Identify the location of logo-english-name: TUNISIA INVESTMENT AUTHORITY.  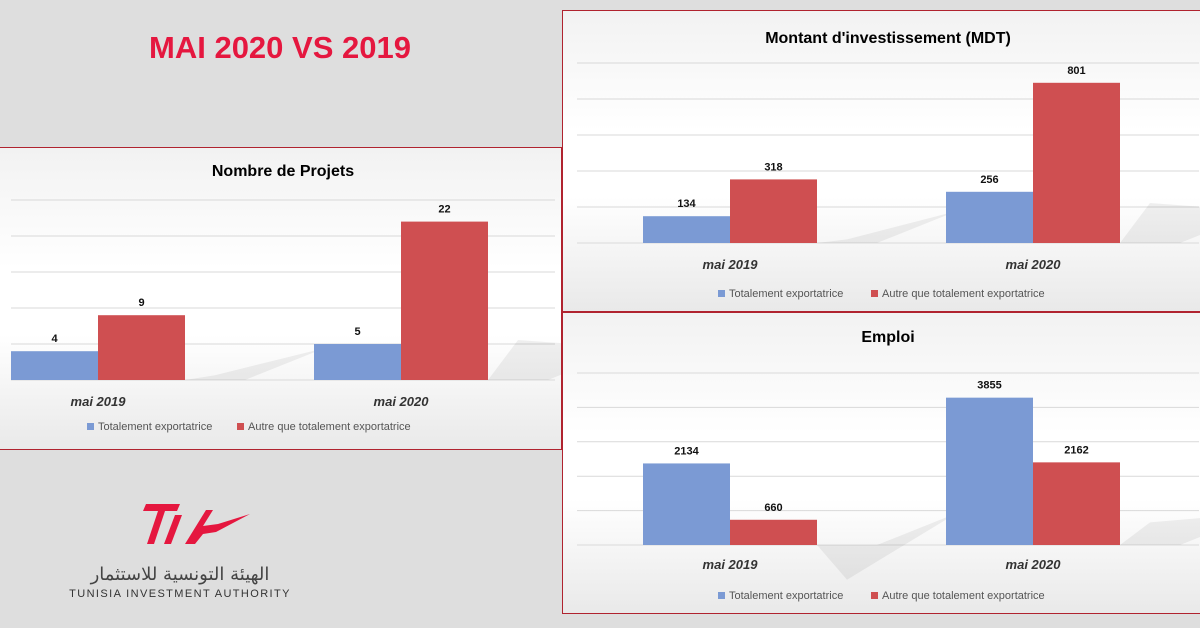
(180, 594).